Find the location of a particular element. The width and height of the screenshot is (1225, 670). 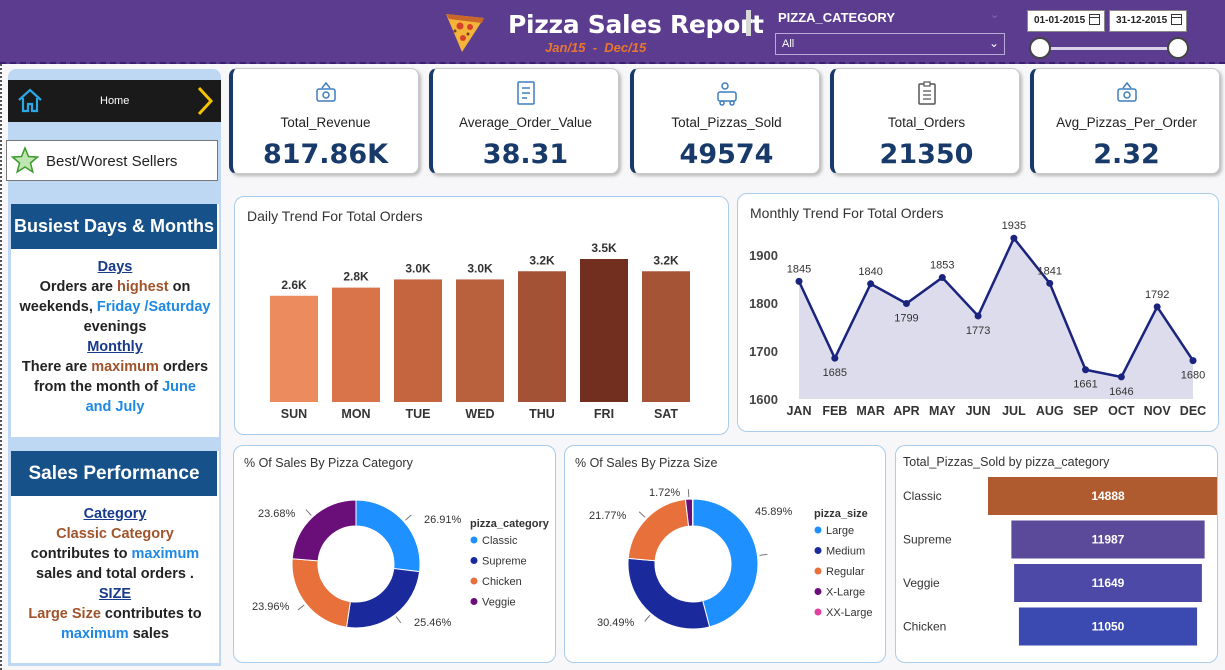

data-point-jul is located at coordinates (1014, 238).